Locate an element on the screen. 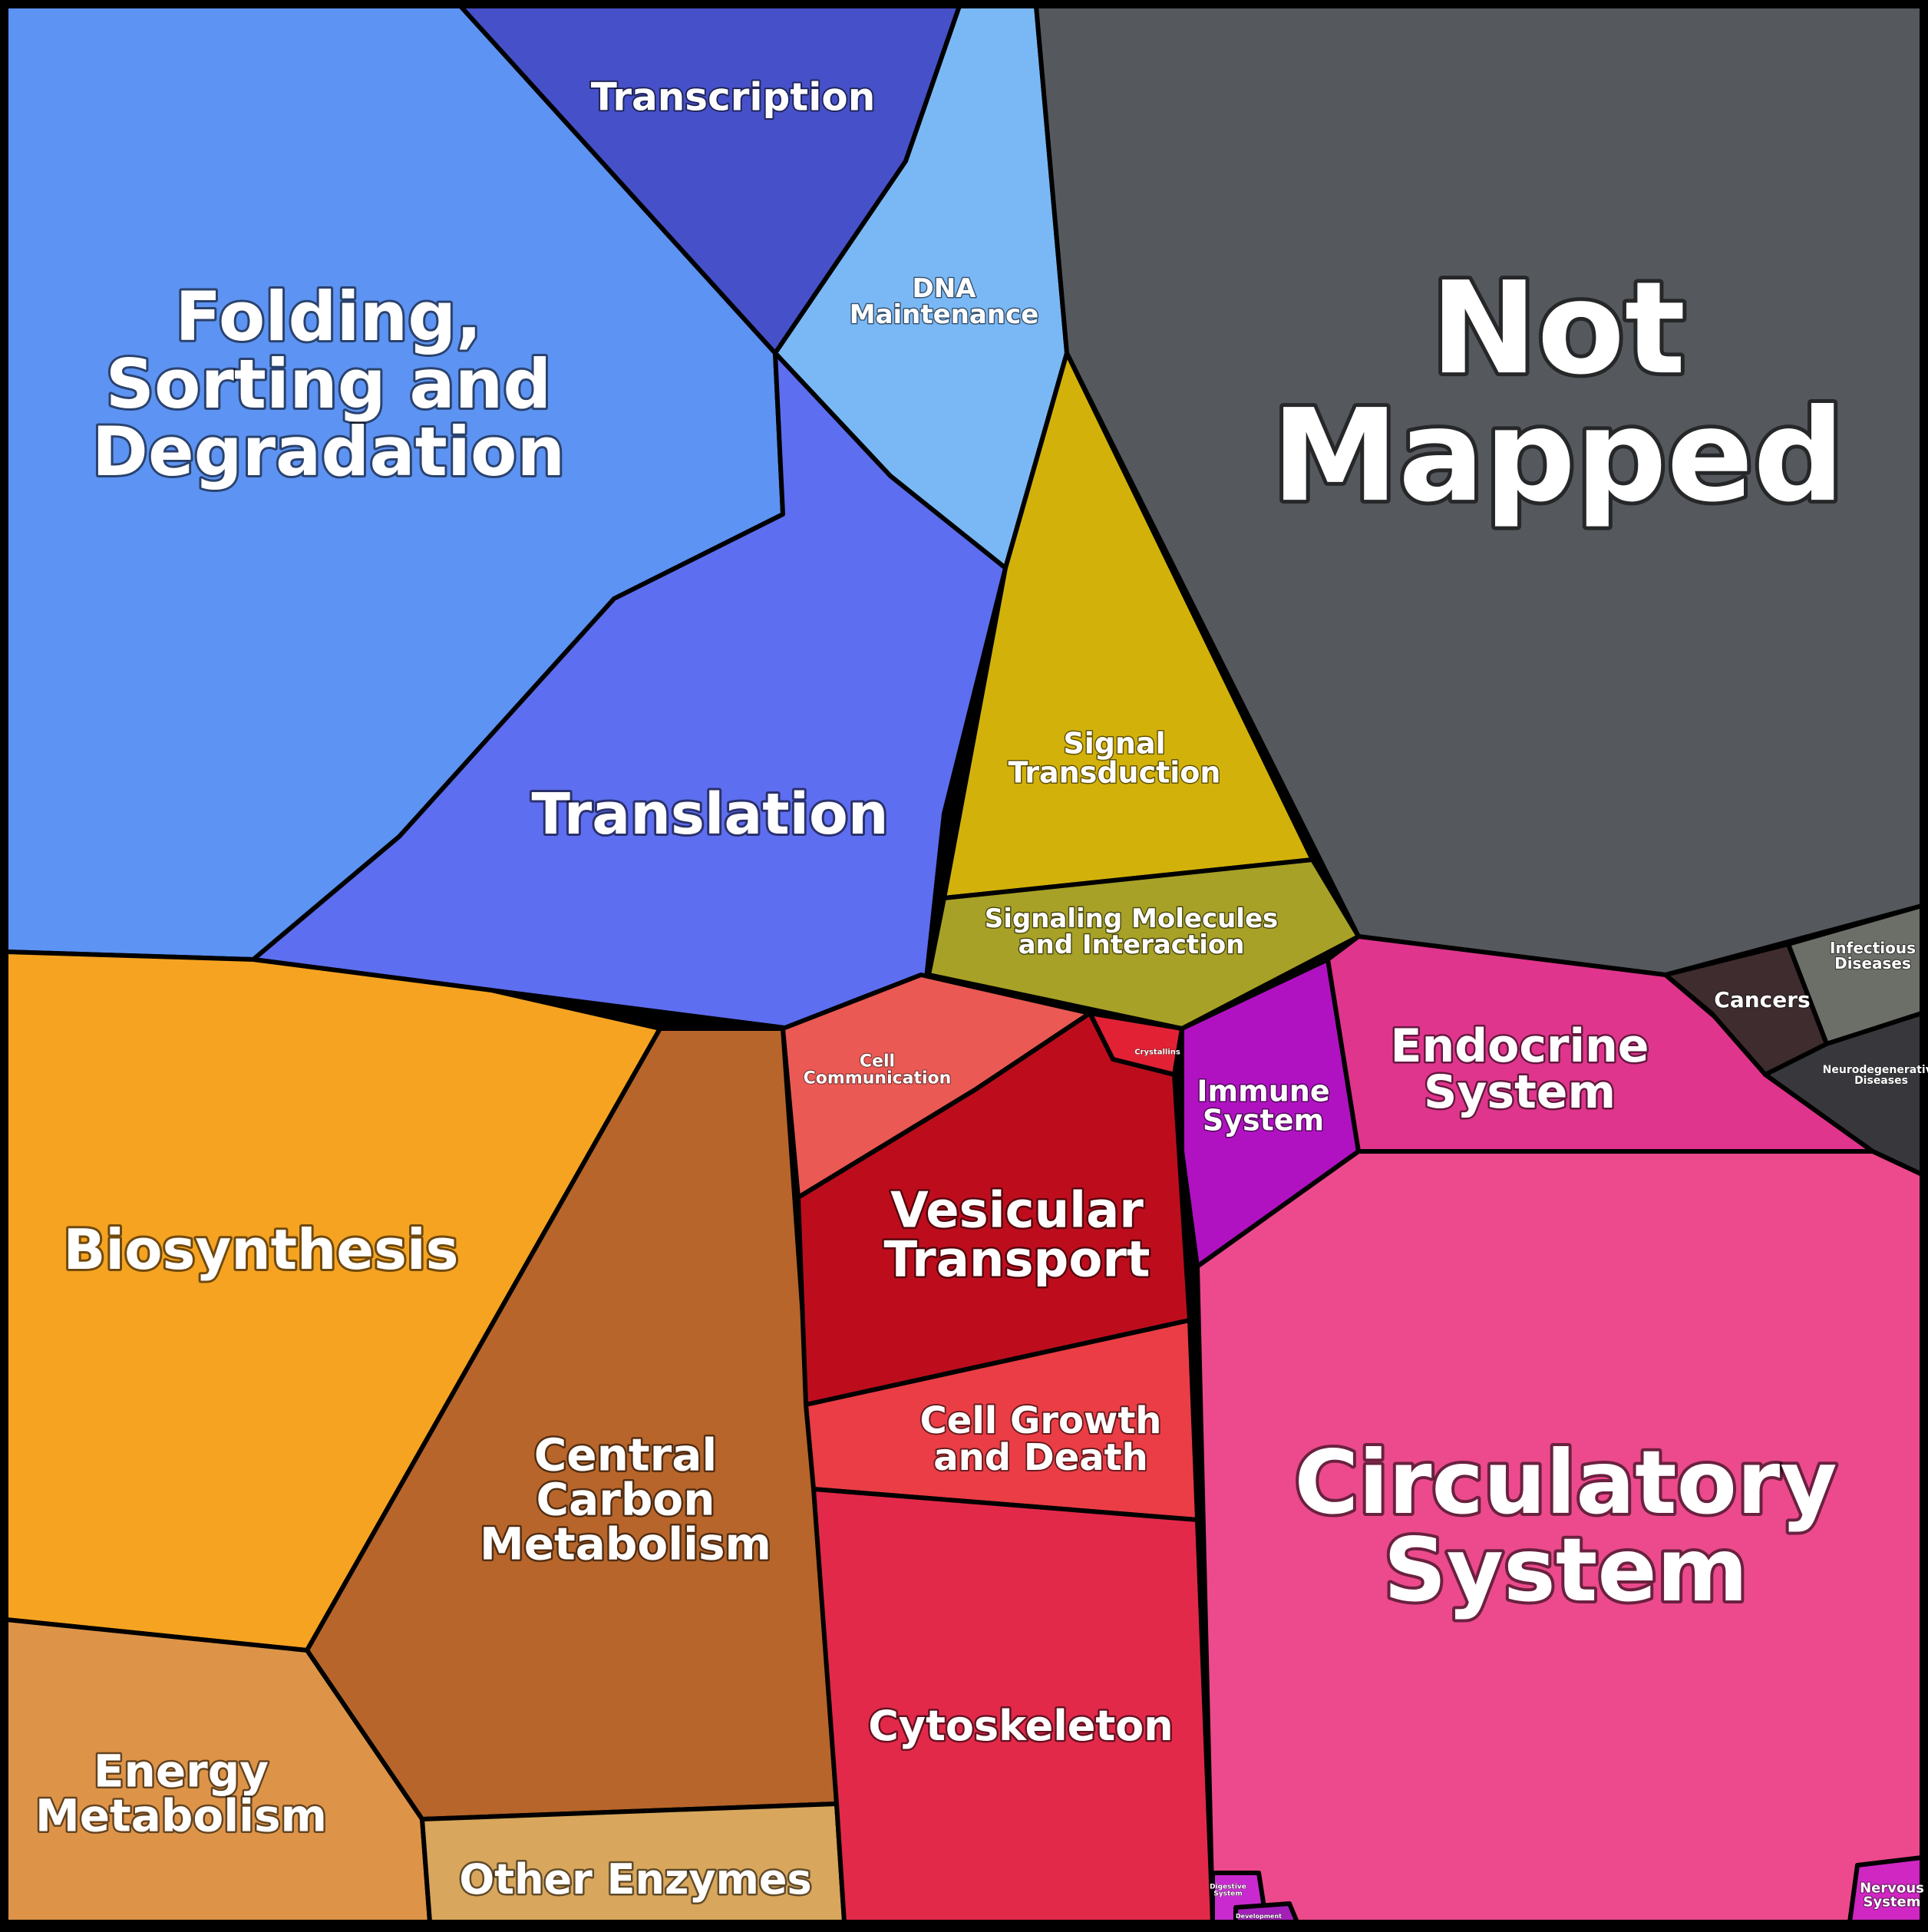  label-line: Biosynthesis is located at coordinates (262, 1249).